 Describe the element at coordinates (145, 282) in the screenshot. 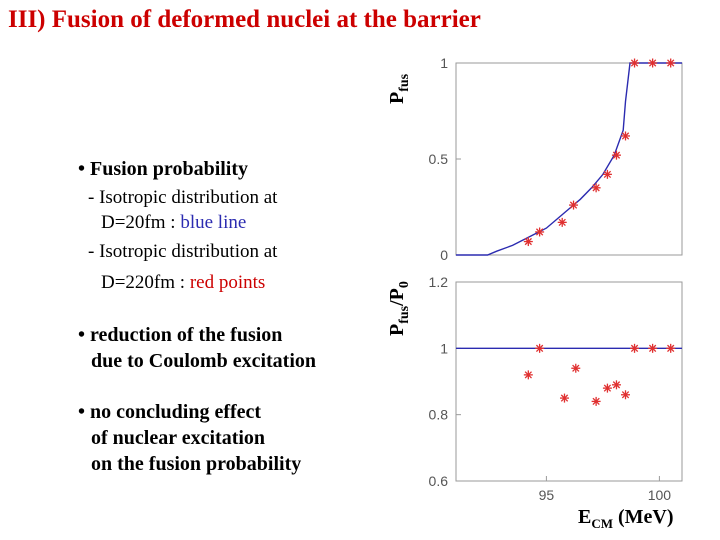

I see `isotropic-220fm-prefix: D=220fm :` at that location.